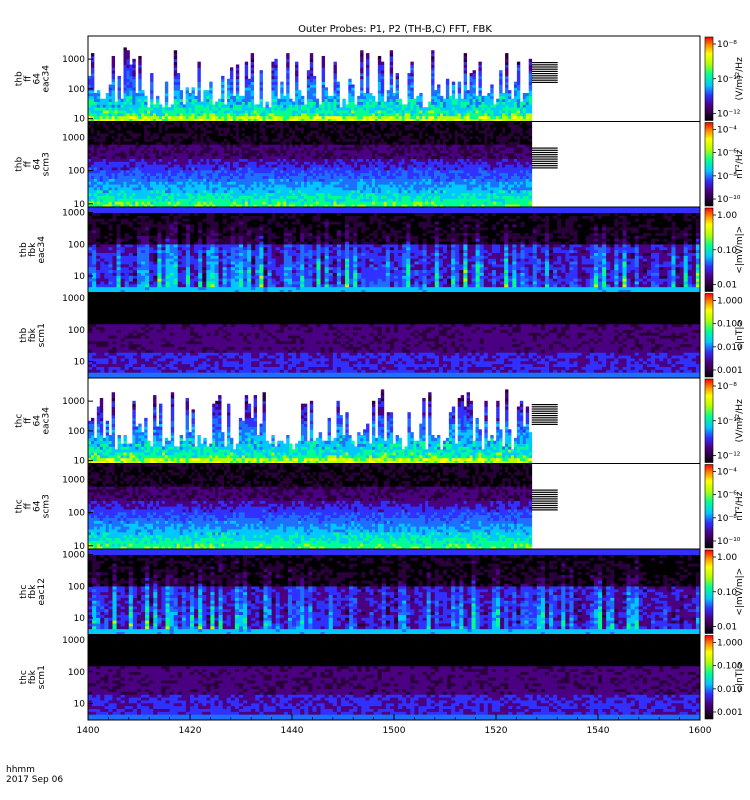  I want to click on x-tick-label: 1440, so click(292, 731).